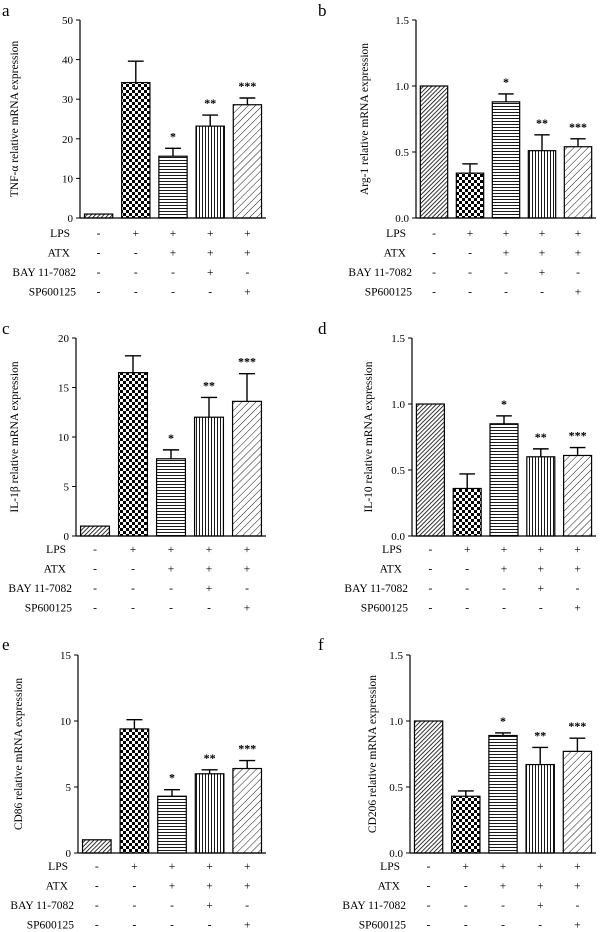  Describe the element at coordinates (365, 119) in the screenshot. I see `y-axis-label: Arg-1 relative mRNA expression` at that location.